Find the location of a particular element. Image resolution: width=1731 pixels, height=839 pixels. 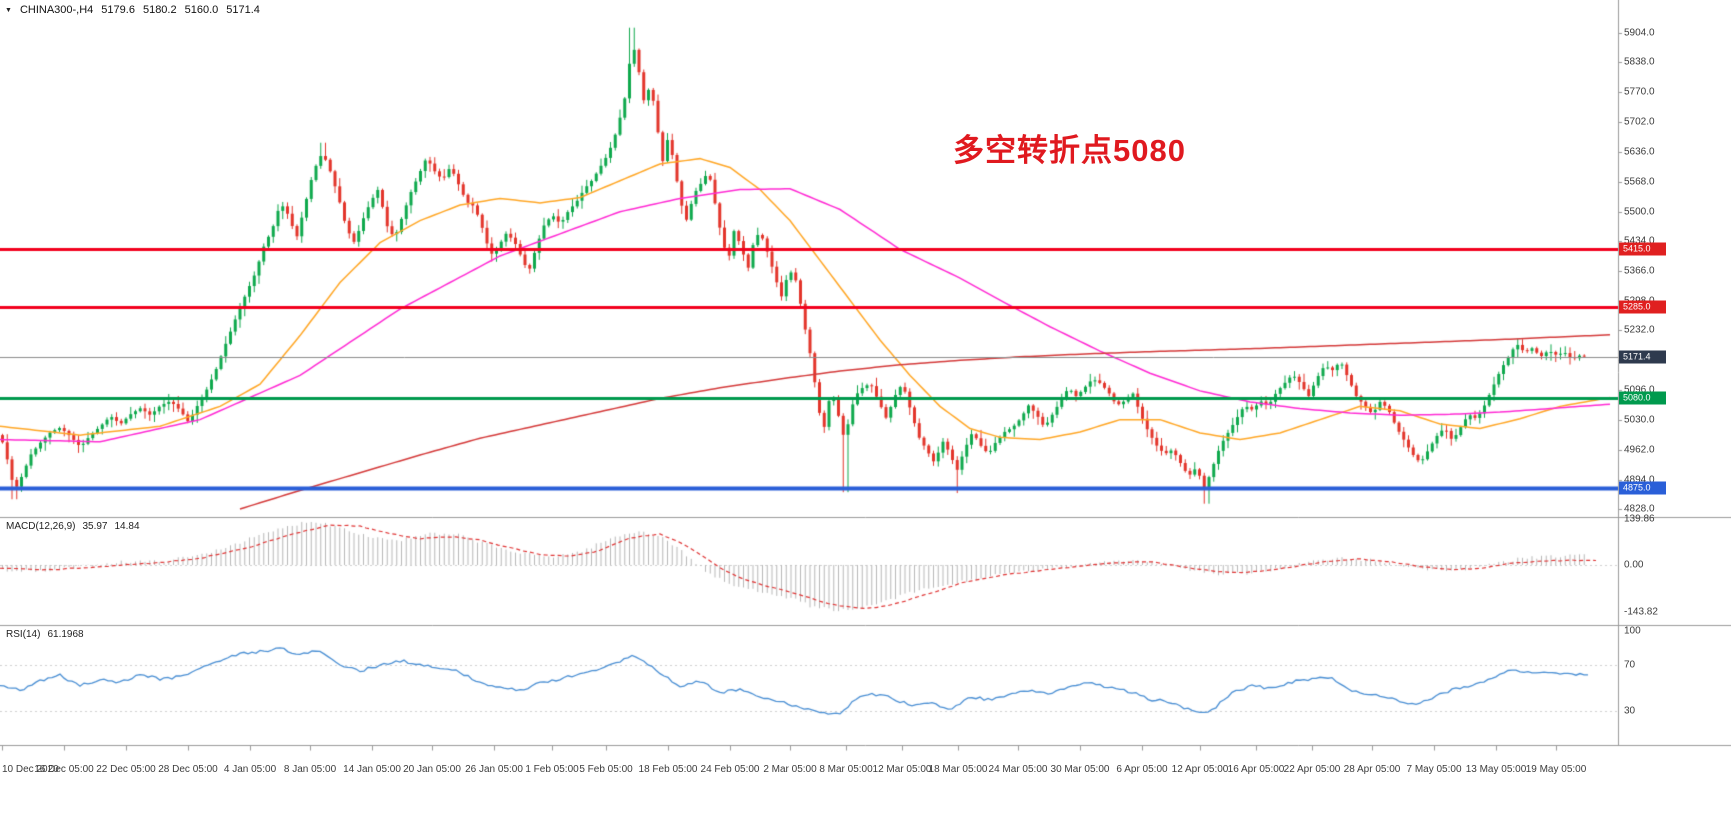

time-axis-label: 16 Apr 05:00 is located at coordinates (1256, 769).